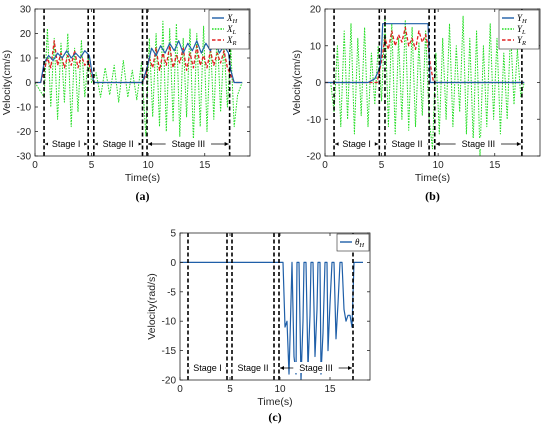  I want to click on legend-entry-H: θH, so click(359, 243).